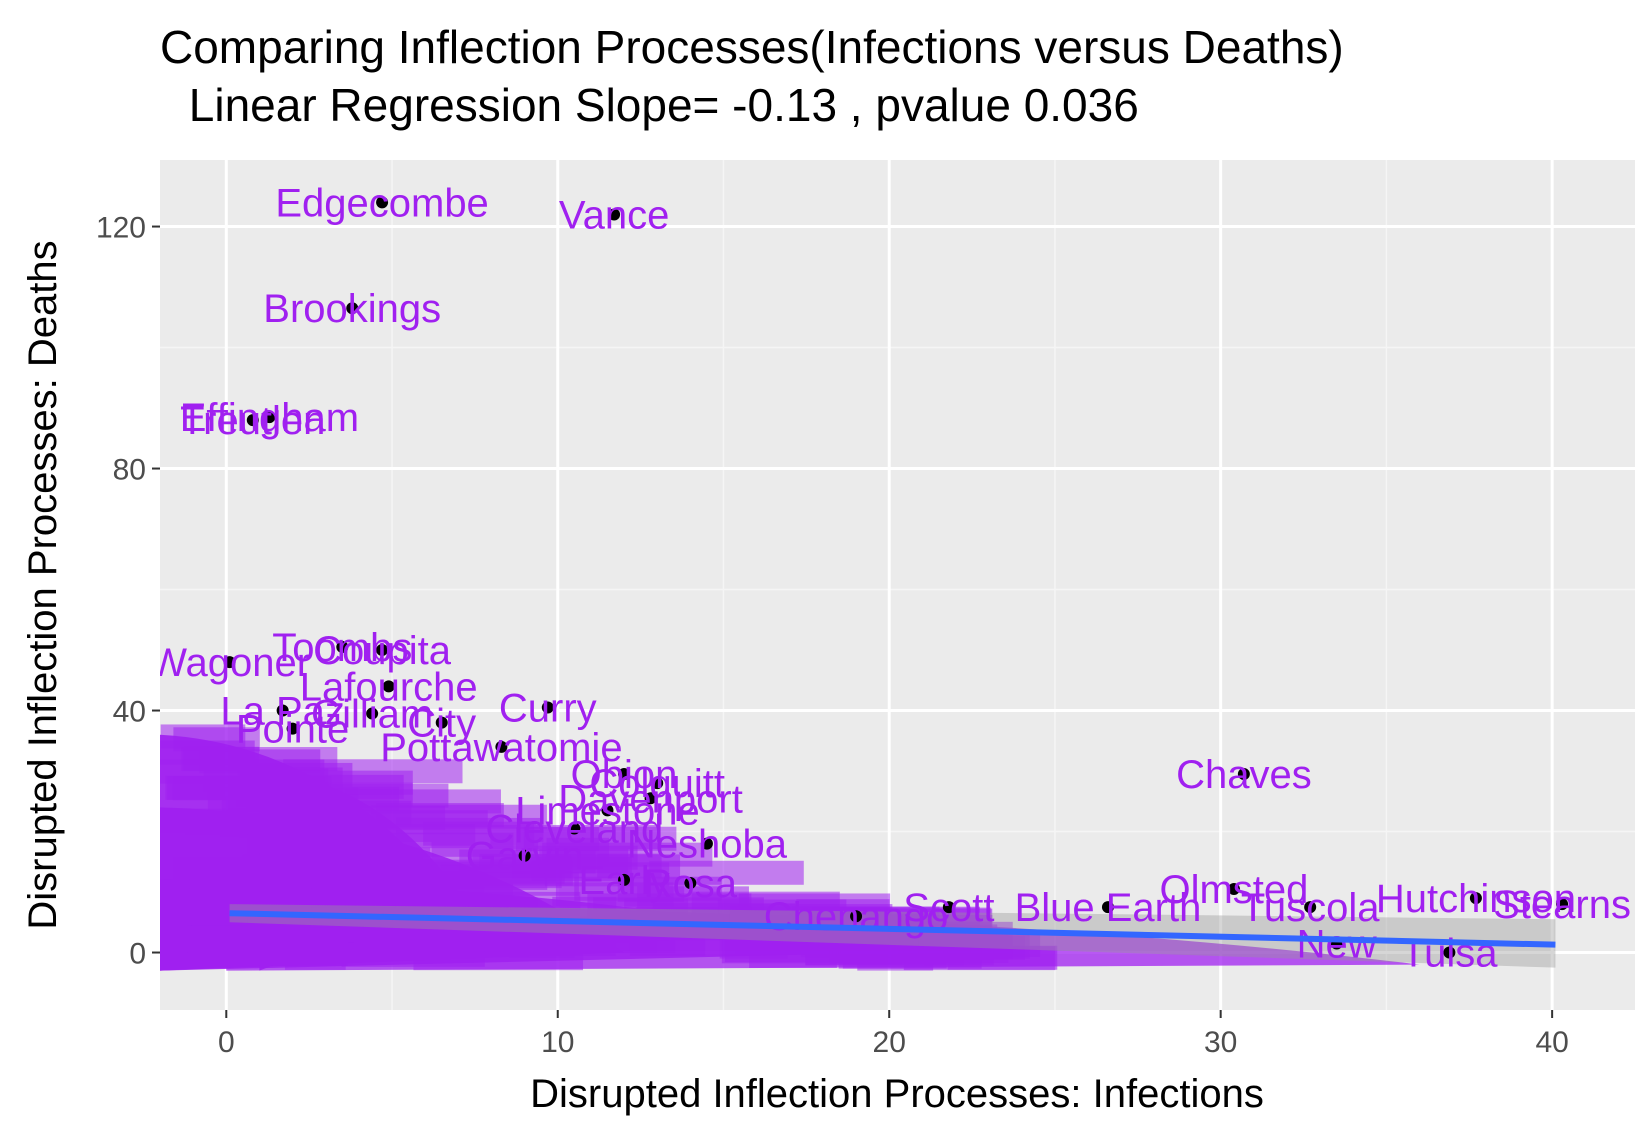  Describe the element at coordinates (129, 470) in the screenshot. I see `y-tick-label: 80` at that location.